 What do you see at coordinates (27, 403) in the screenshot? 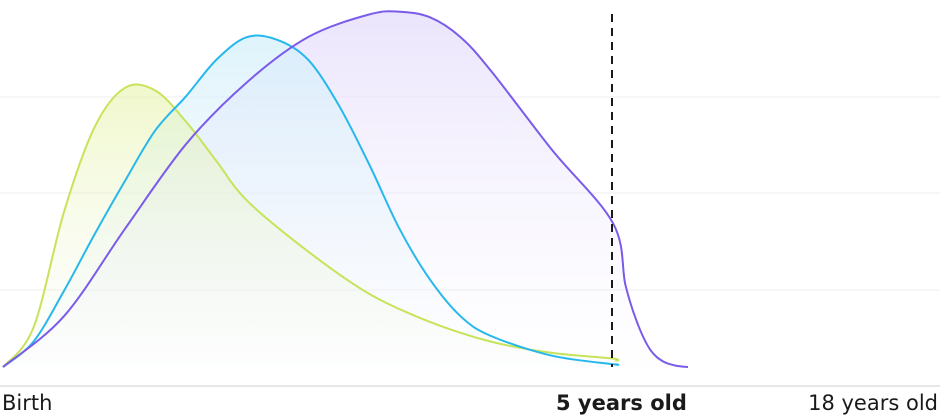
I see `tick-label-birth: Birth` at bounding box center [27, 403].